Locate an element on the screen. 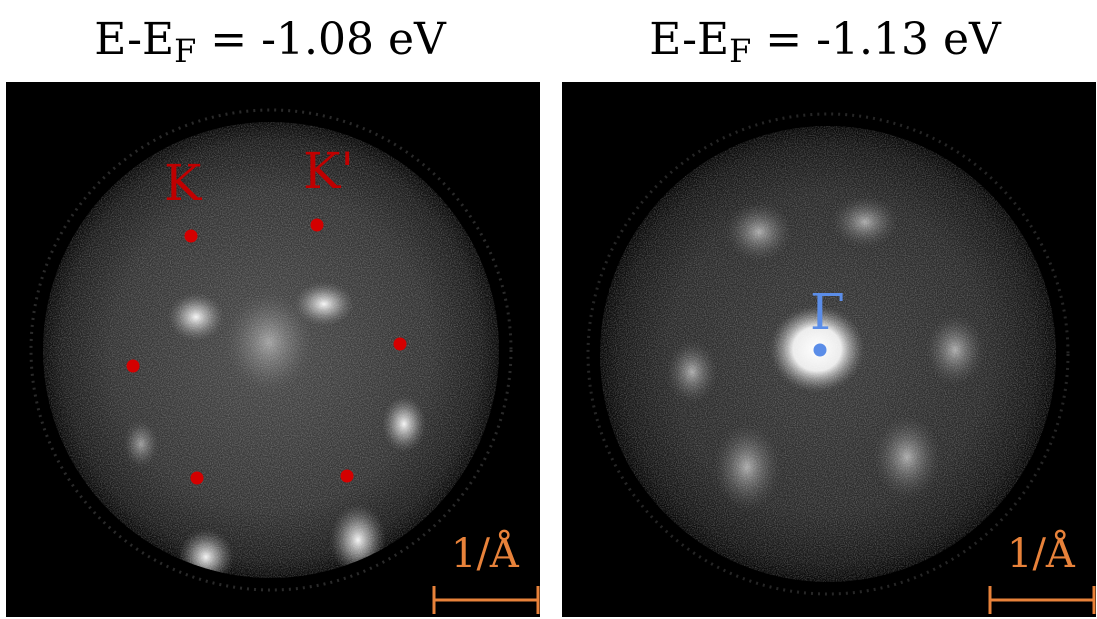 This screenshot has height=619, width=1097. title-suffix: = -1.08 eV is located at coordinates (321, 39).